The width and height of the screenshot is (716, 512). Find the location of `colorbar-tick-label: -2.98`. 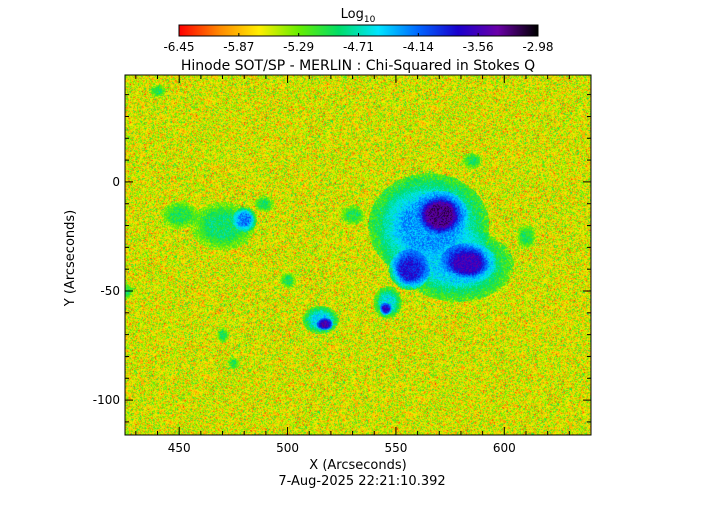

colorbar-tick-label: -2.98 is located at coordinates (537, 47).